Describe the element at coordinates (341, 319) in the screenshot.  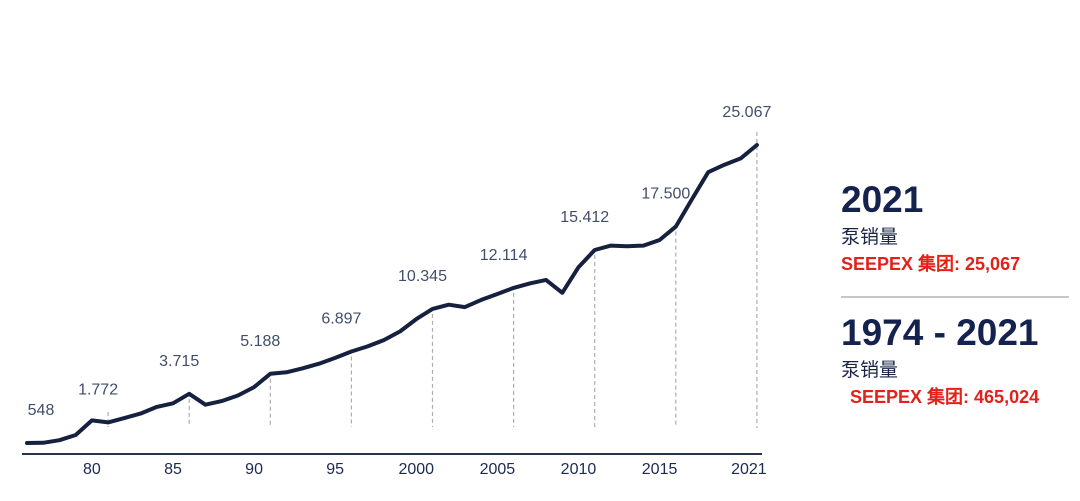
I see `value-label-1996: 6.897` at that location.